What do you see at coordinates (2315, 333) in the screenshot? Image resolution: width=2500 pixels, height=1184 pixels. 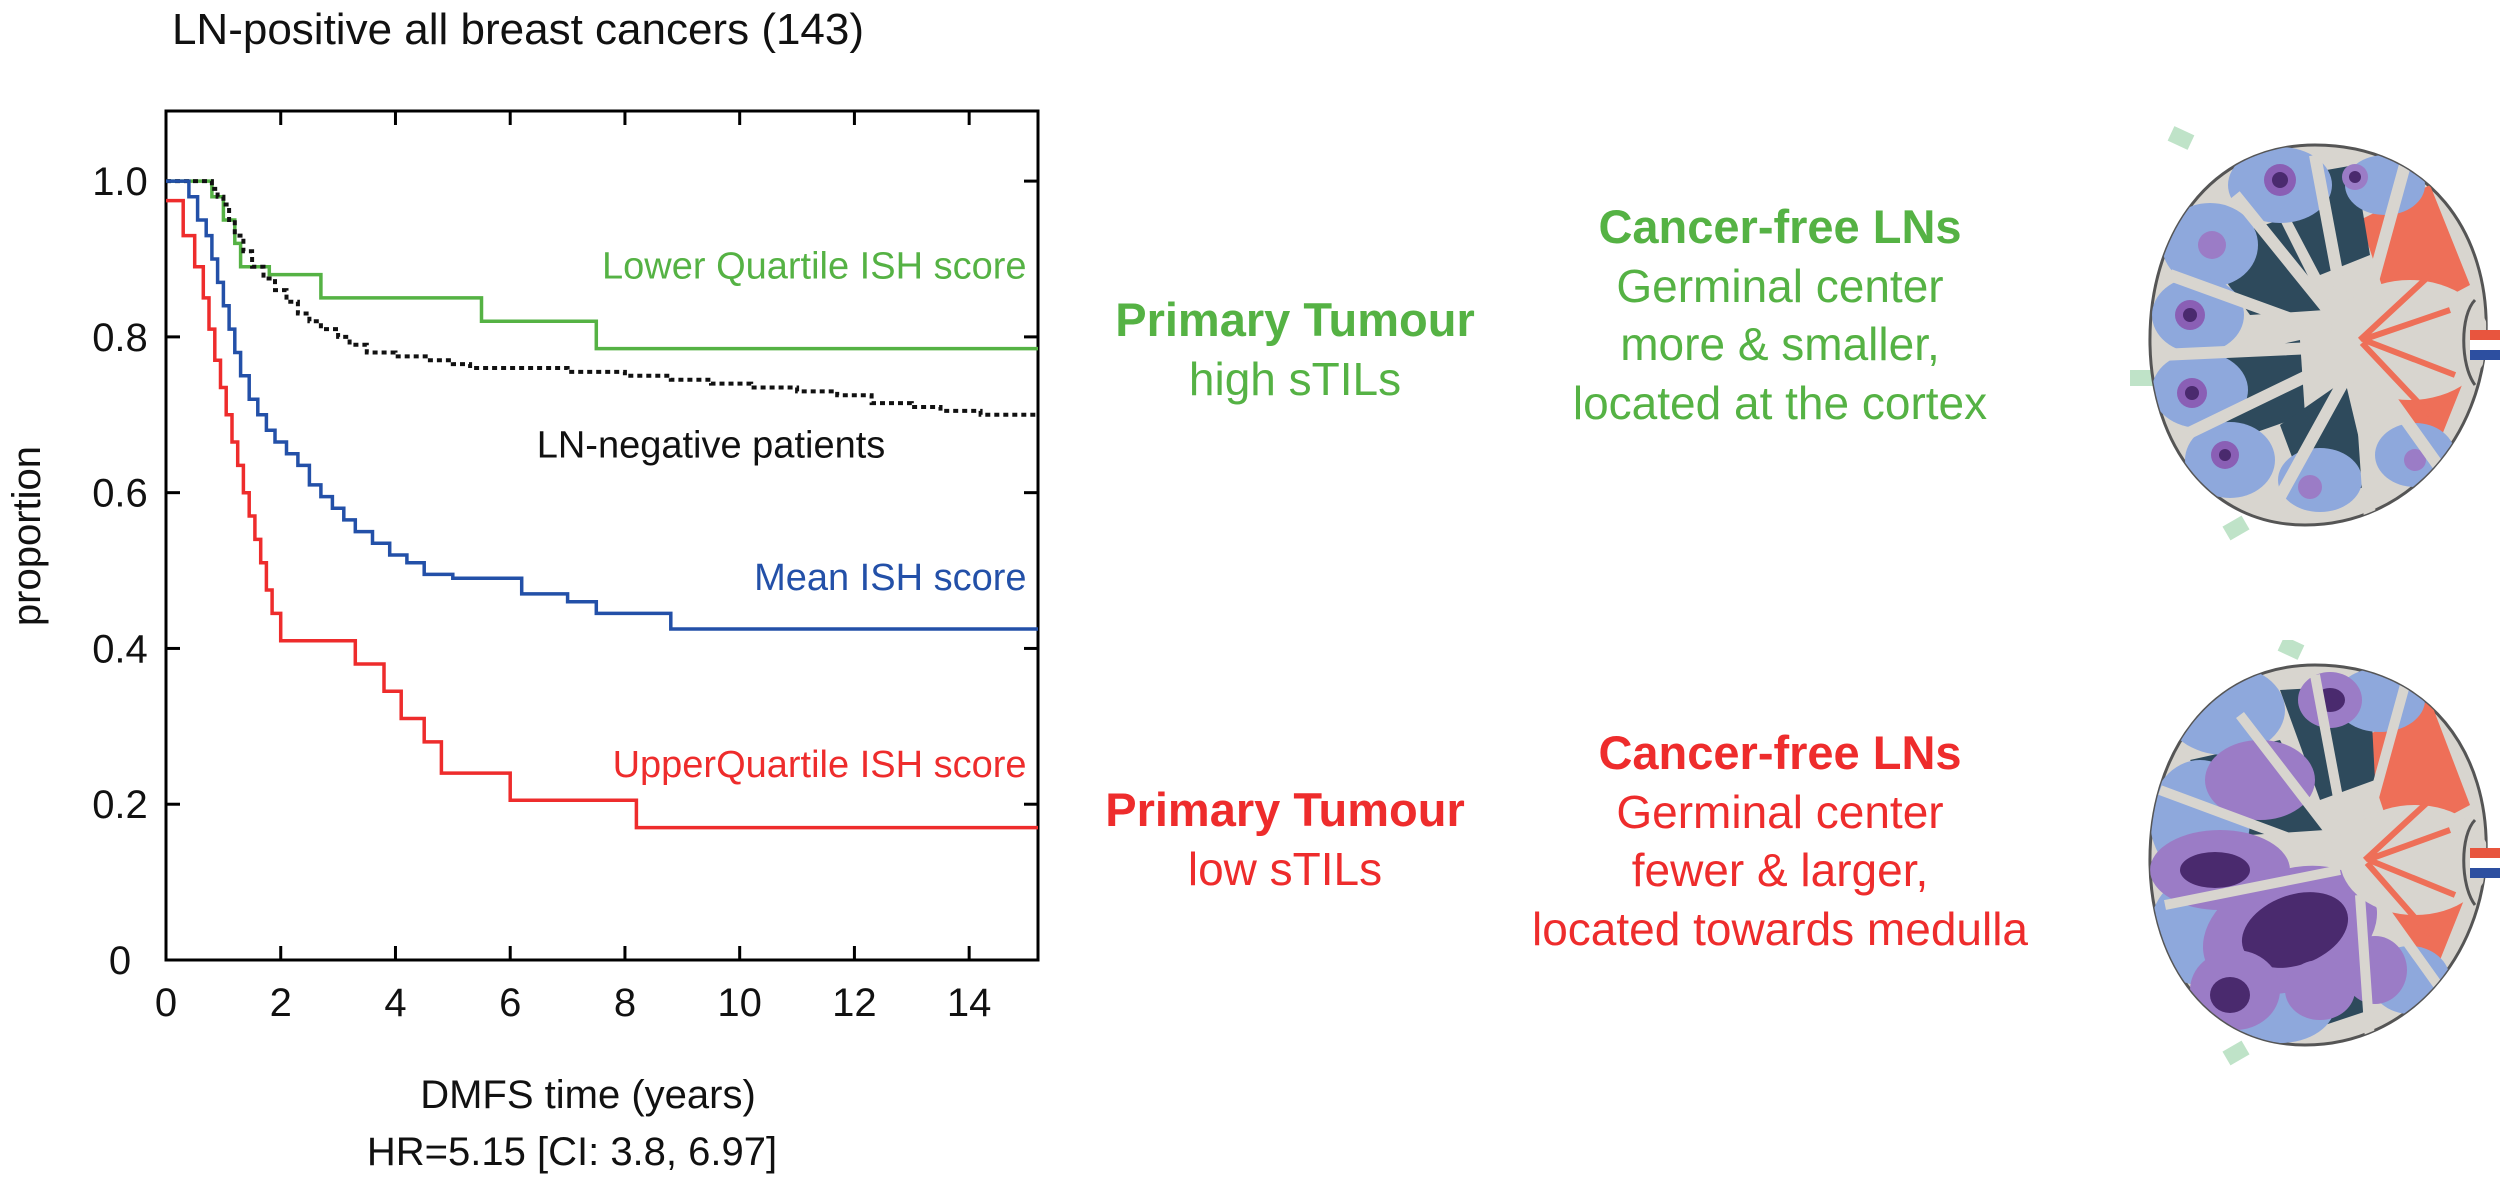 I see `lymph-node-small-germinal-centers-icon` at bounding box center [2315, 333].